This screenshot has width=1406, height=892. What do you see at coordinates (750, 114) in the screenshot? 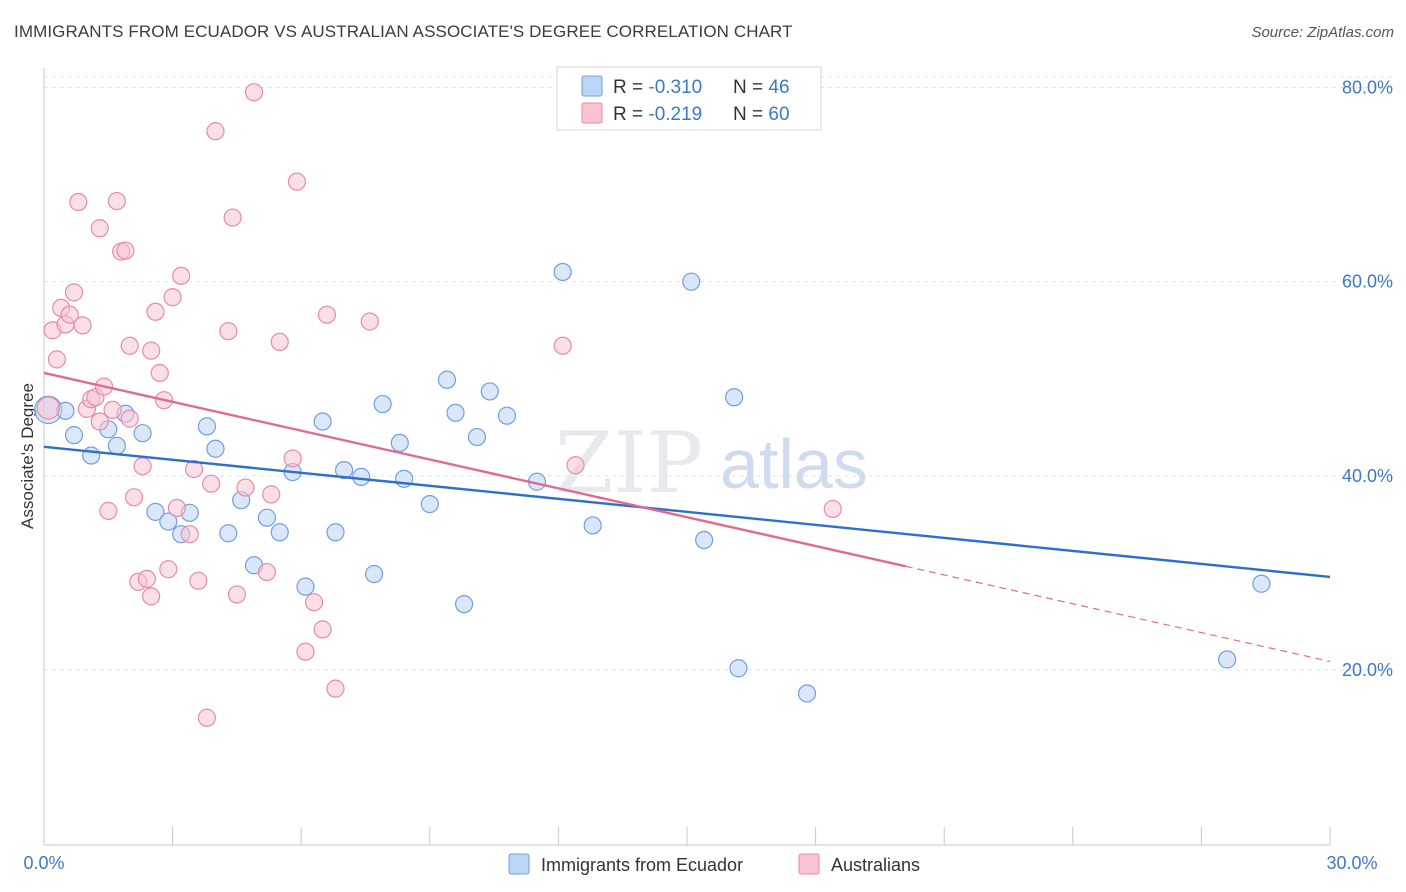
I see `legend-n-label-australians: N =` at bounding box center [750, 114].